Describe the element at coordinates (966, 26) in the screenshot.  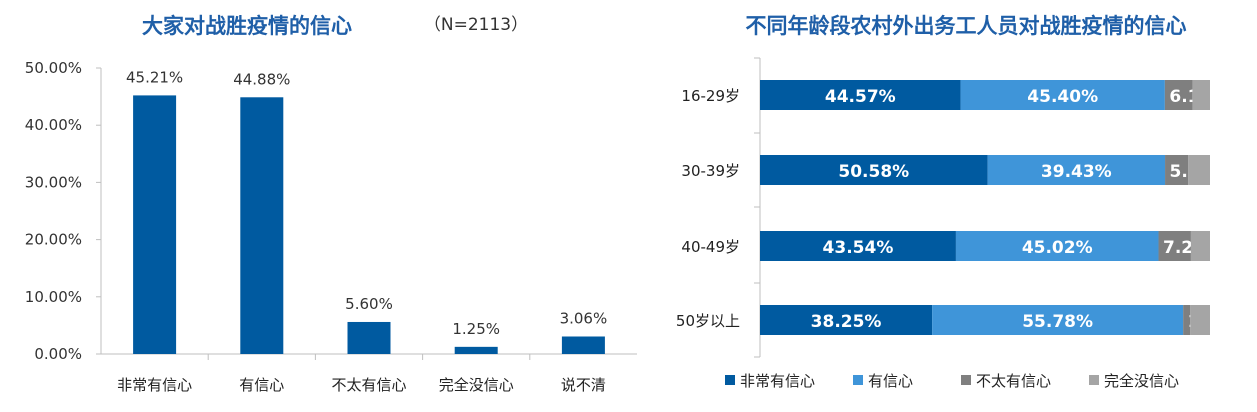
I see `right-chart-title: 不同年龄段农村外出务工人员对战胜疫情的信心` at that location.